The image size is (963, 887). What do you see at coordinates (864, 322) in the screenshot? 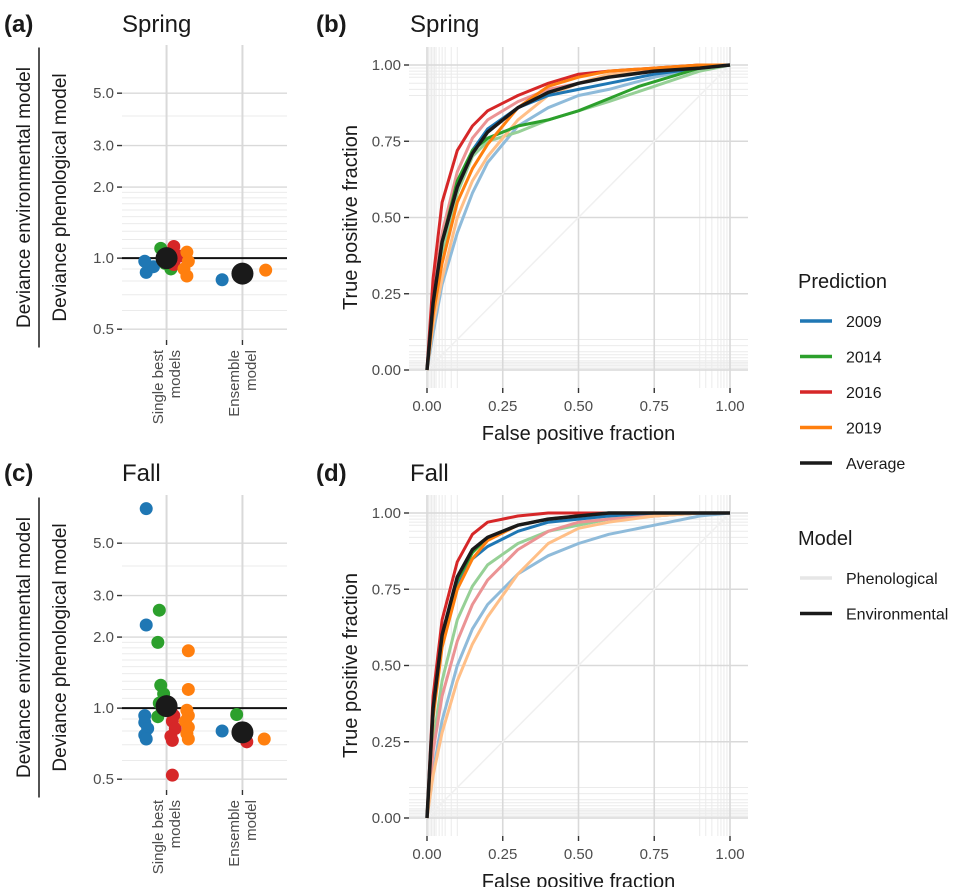
I see `legend-label: 2009` at bounding box center [864, 322].